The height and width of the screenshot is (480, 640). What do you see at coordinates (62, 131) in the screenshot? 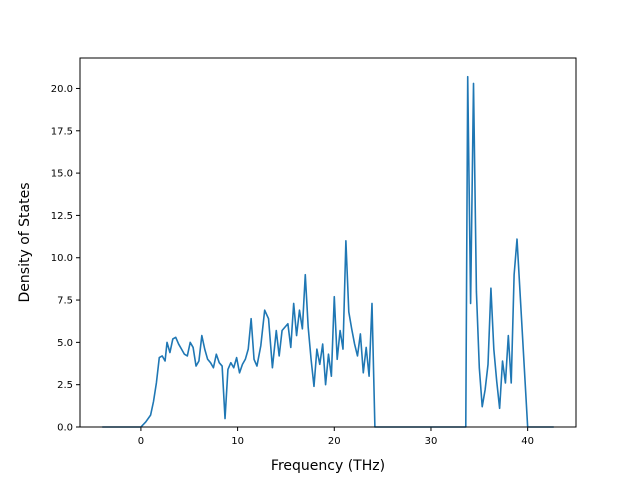
I see `y-tick-label: 17.5` at bounding box center [62, 131].